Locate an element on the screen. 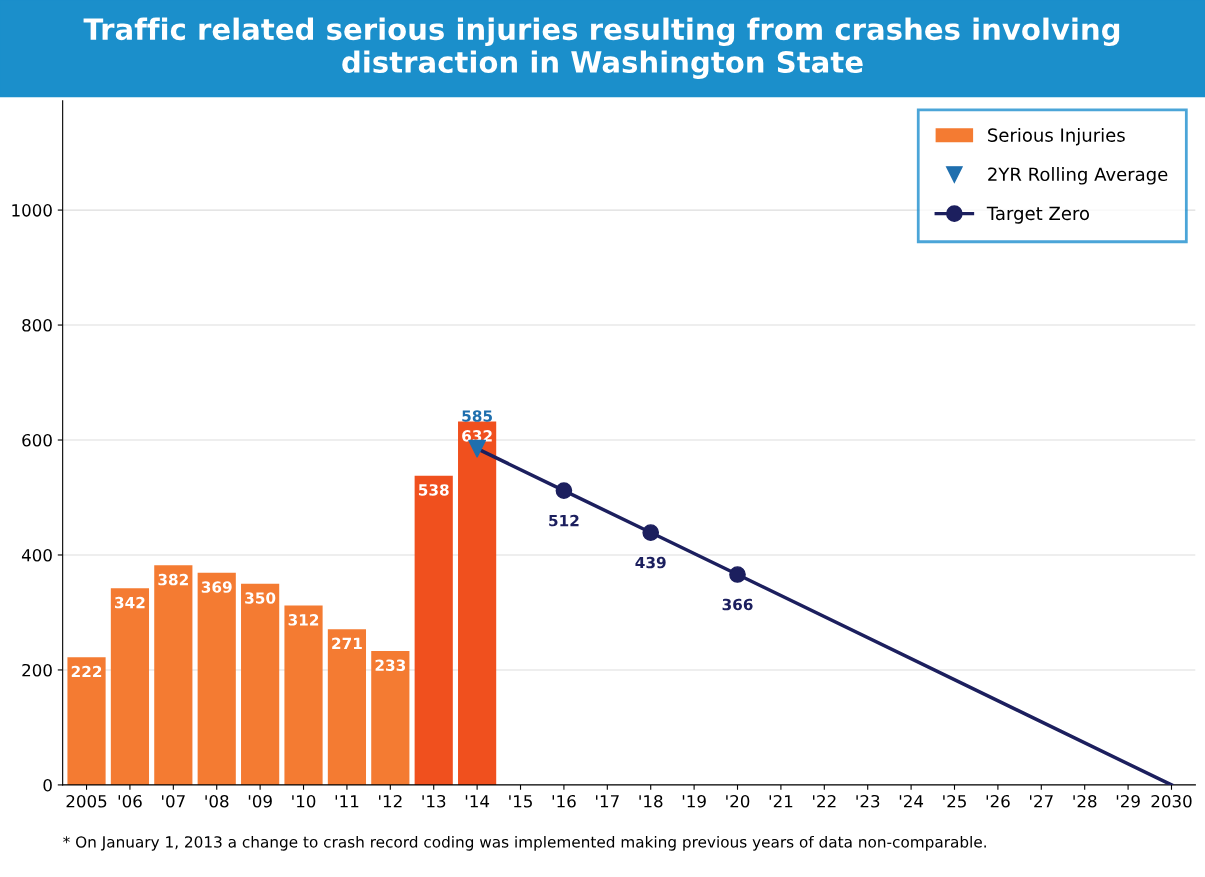 This screenshot has width=1205, height=877. x-tick-label: '07 is located at coordinates (173, 801).